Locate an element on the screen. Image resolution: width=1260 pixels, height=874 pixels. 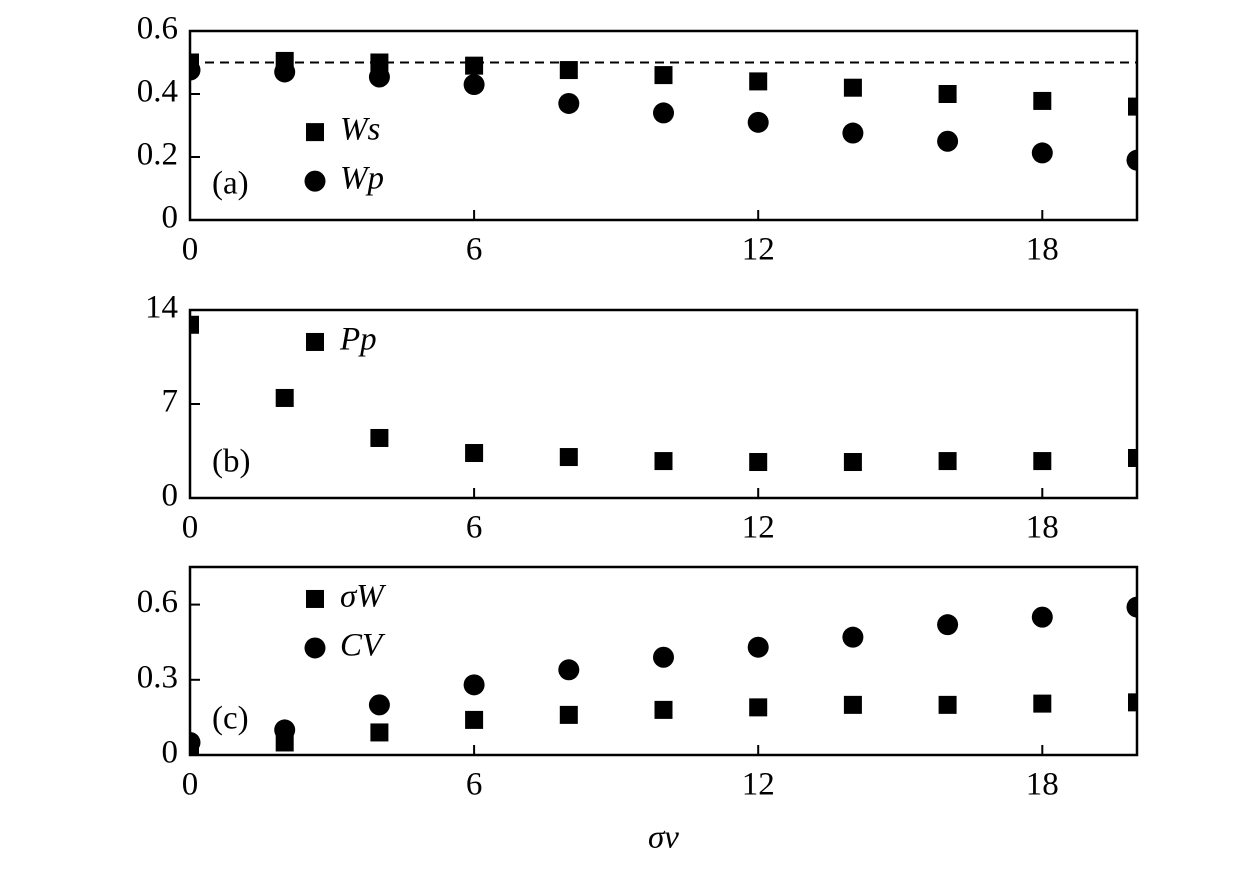
y-tick-label: 0.2 is located at coordinates (157, 155).